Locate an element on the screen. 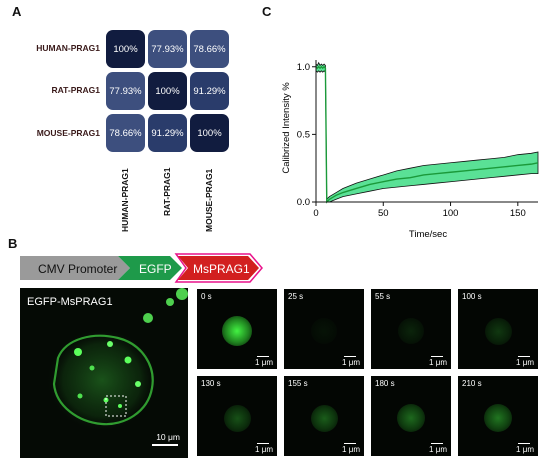  x-tick-label: 50 is located at coordinates (383, 213).